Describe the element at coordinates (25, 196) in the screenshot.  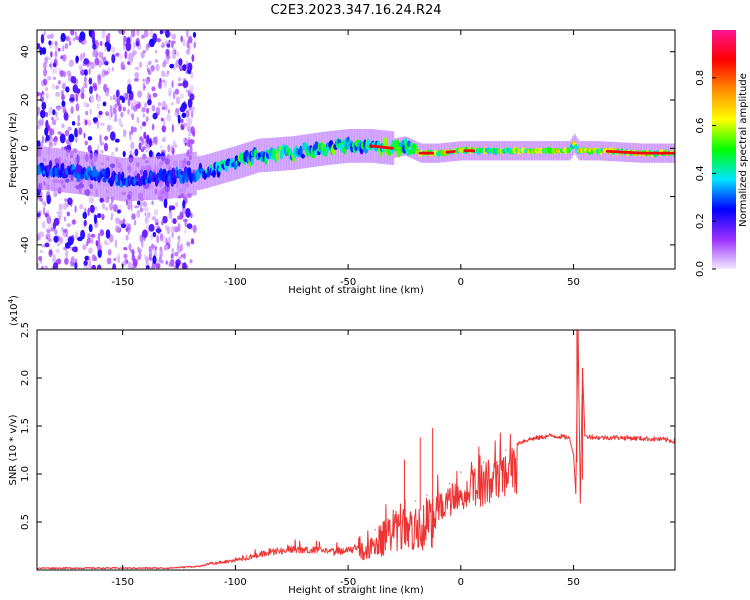
I see `spectrogram-y-tick-label: -20` at that location.